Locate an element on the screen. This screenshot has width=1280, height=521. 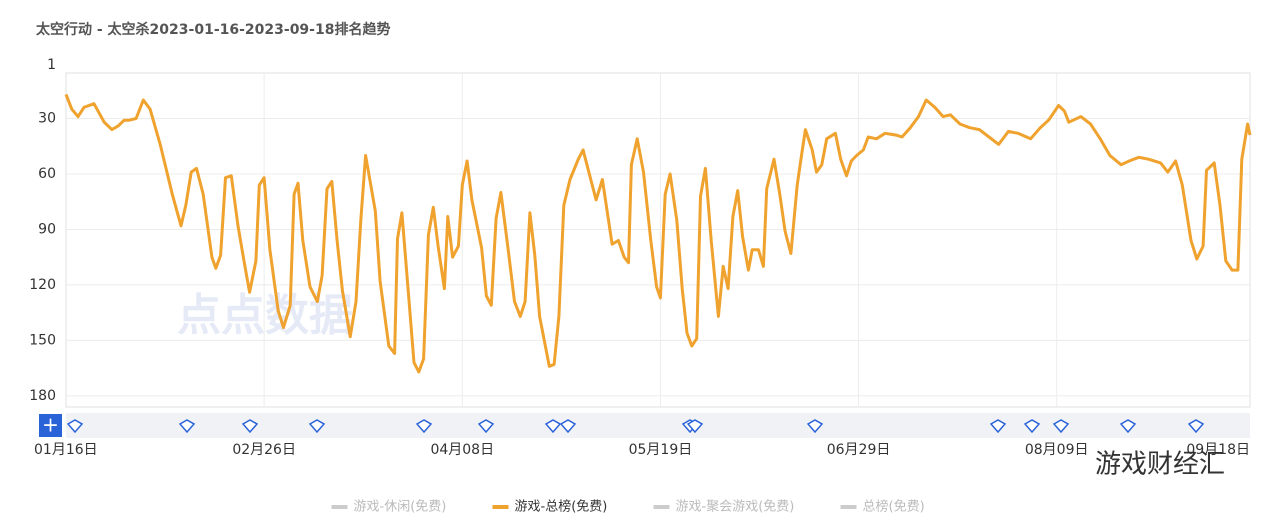
x-tick-label: 04月08日 is located at coordinates (462, 450).